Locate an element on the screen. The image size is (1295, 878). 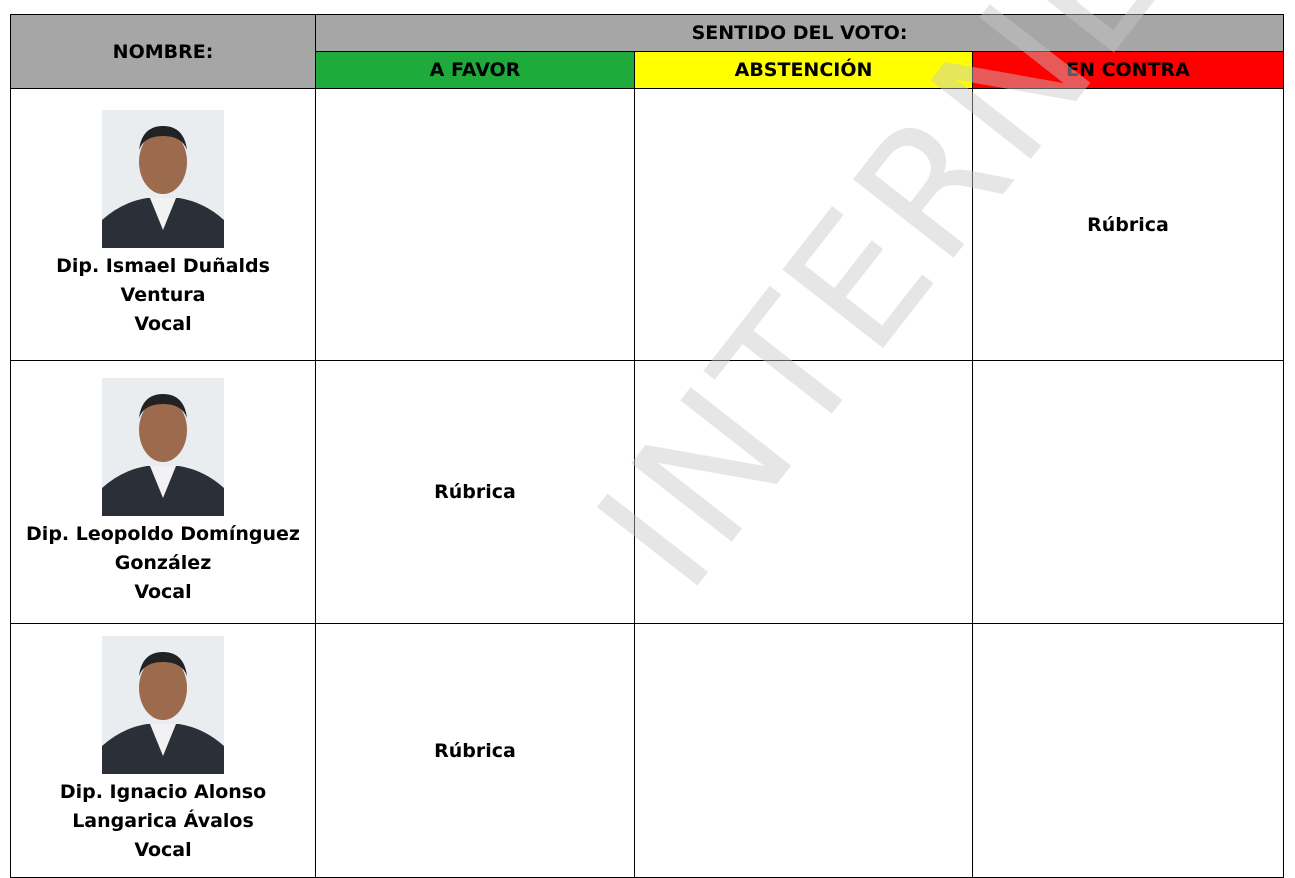
options-row: A FAVOR ABSTENCIÓN EN CONTRA is located at coordinates (647, 70).